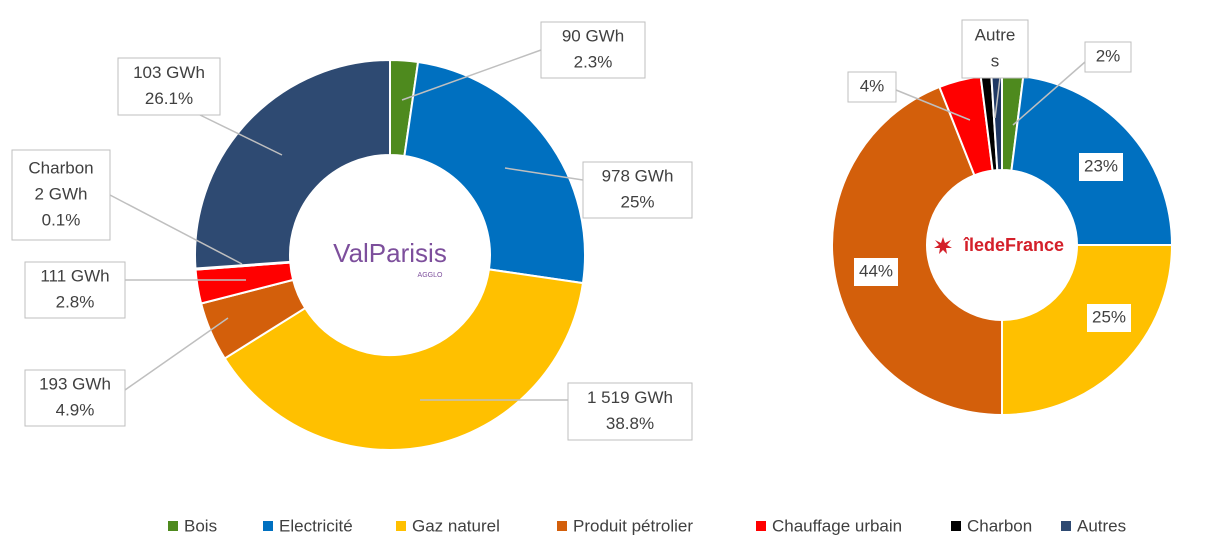 The height and width of the screenshot is (542, 1211). Describe the element at coordinates (74, 275) in the screenshot. I see `data-label: 111 GWh` at that location.